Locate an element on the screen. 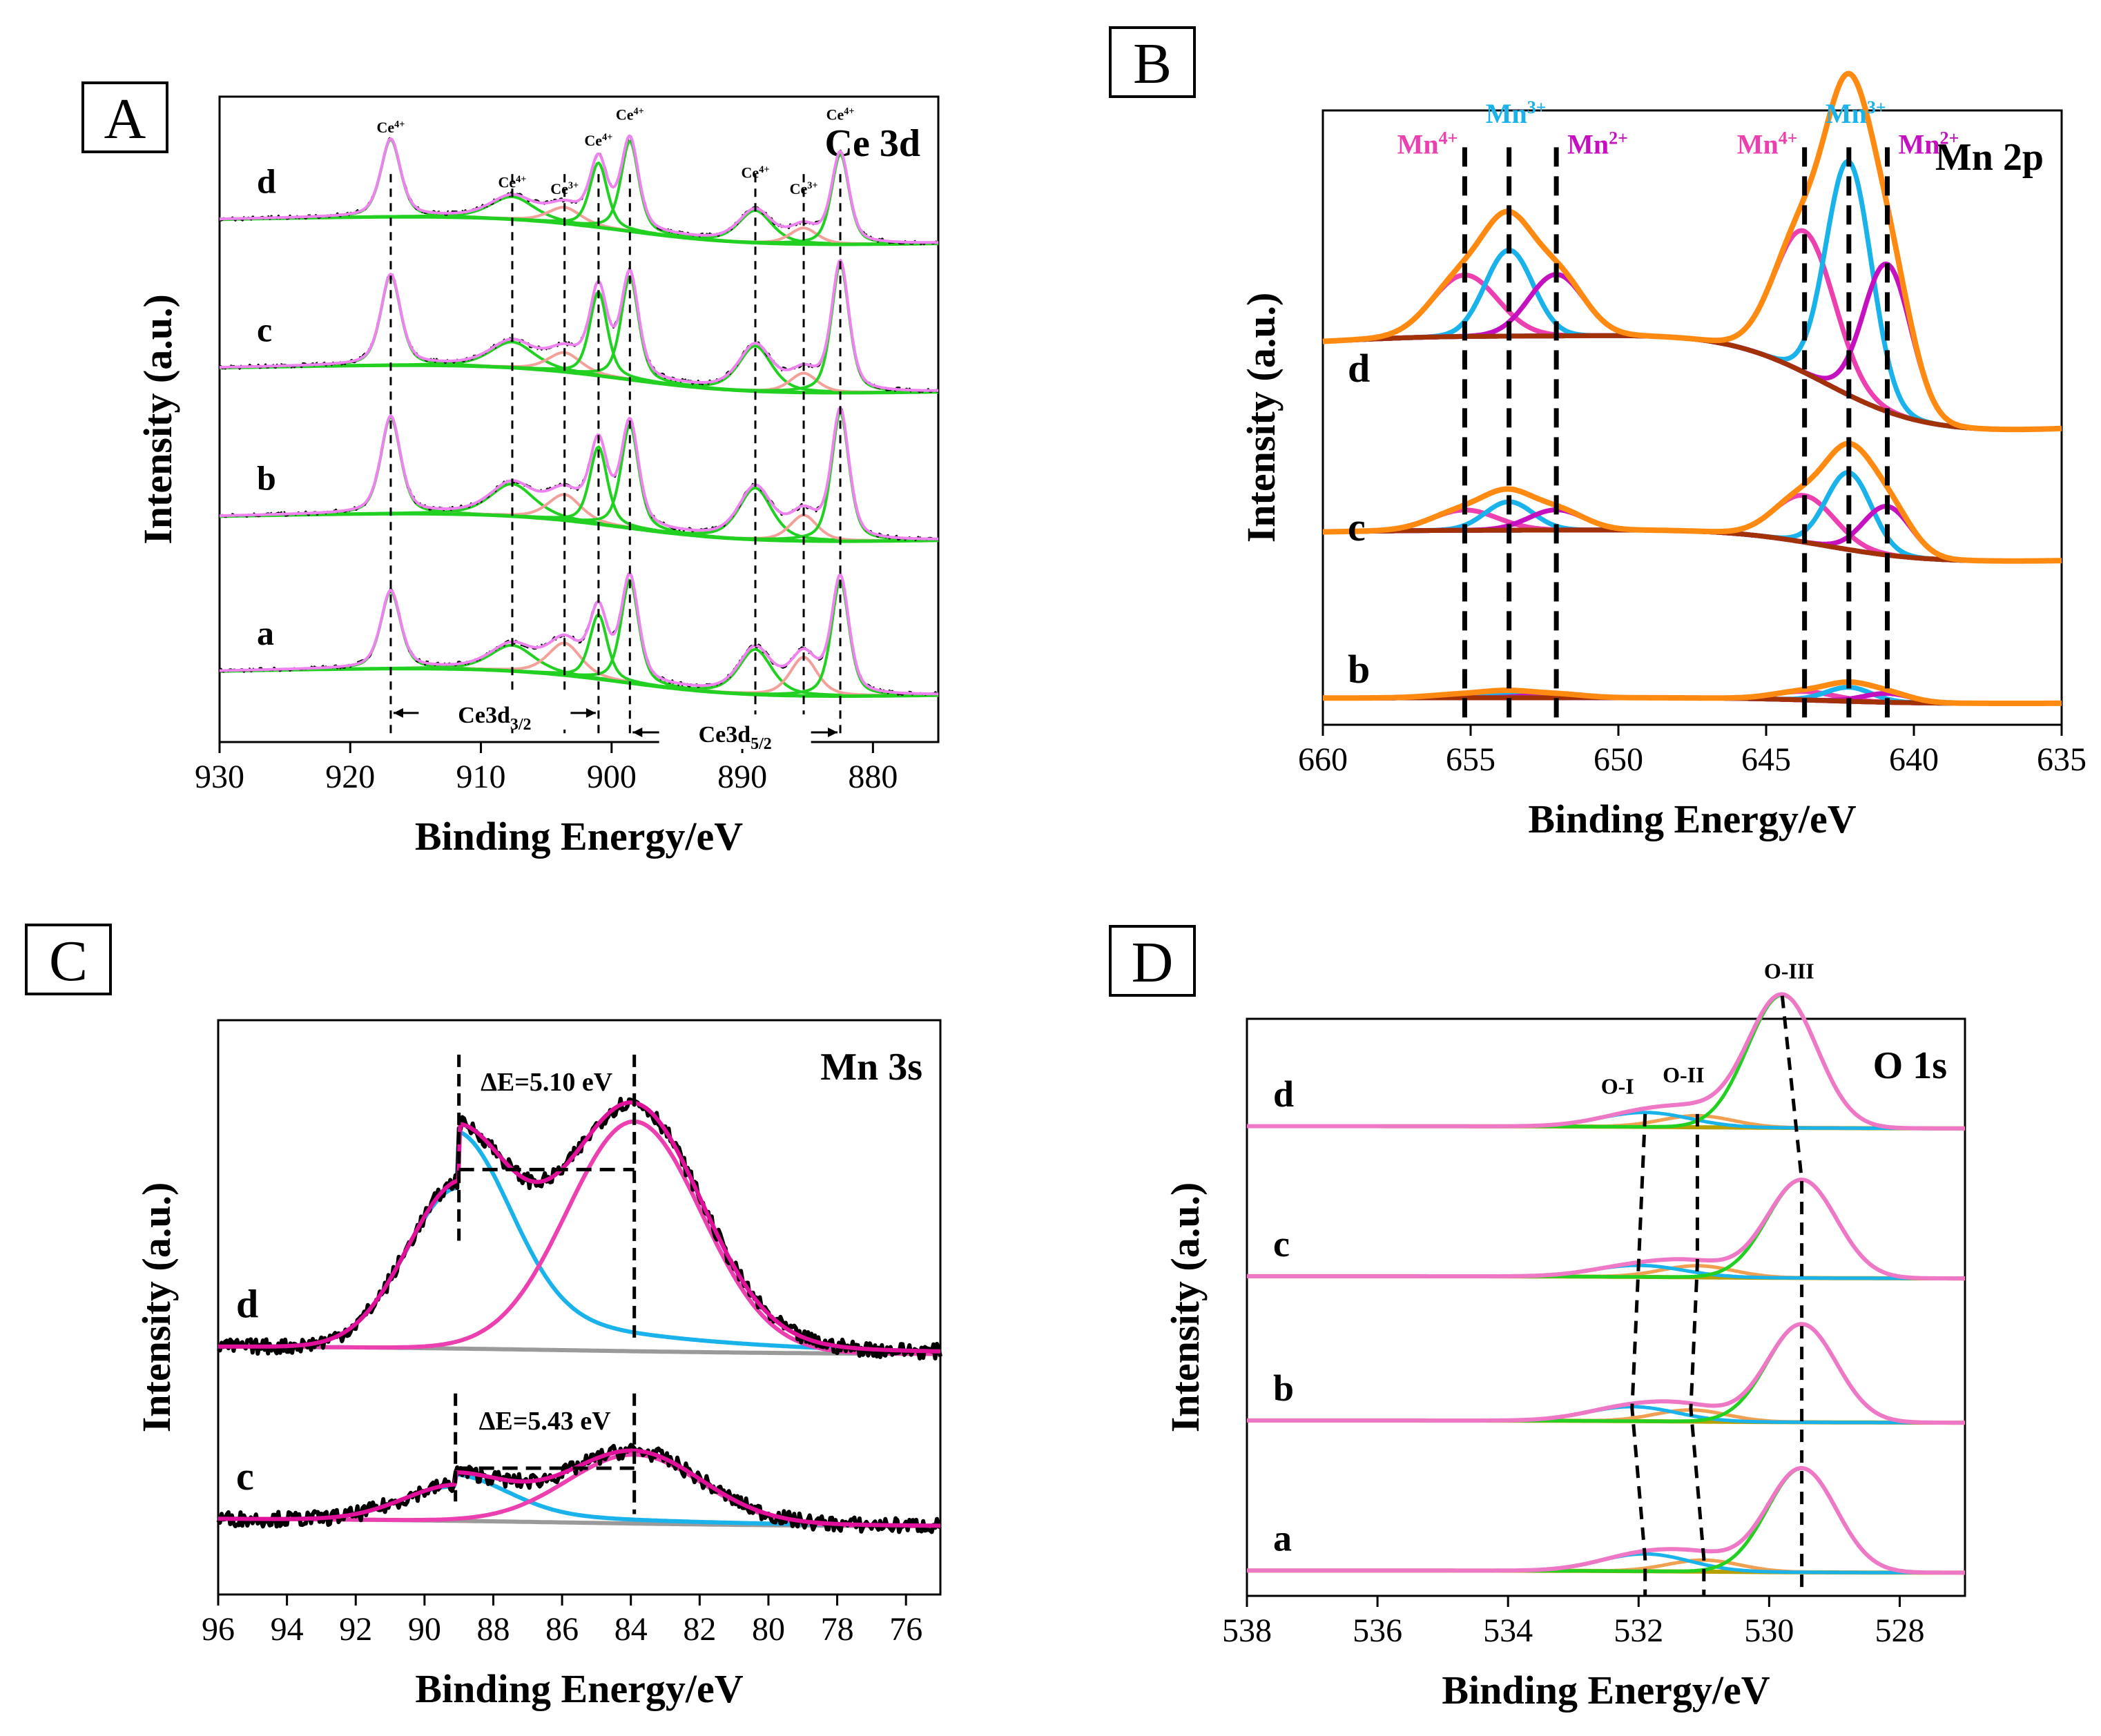 This screenshot has width=2101, height=1736. panel-label: C is located at coordinates (68, 961).